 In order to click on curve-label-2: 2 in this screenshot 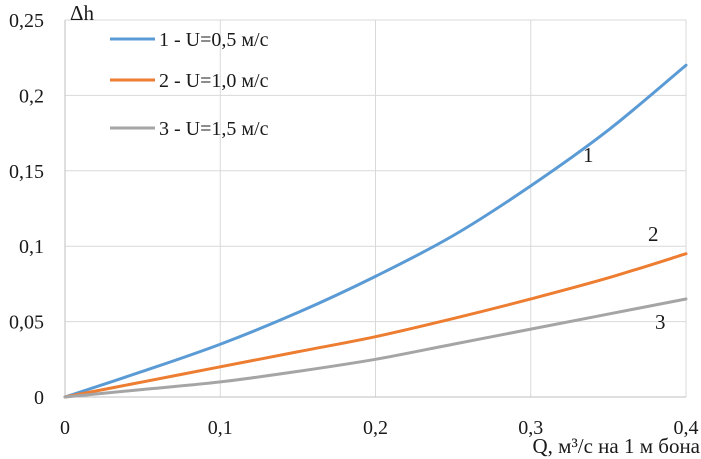, I will do `click(653, 234)`.